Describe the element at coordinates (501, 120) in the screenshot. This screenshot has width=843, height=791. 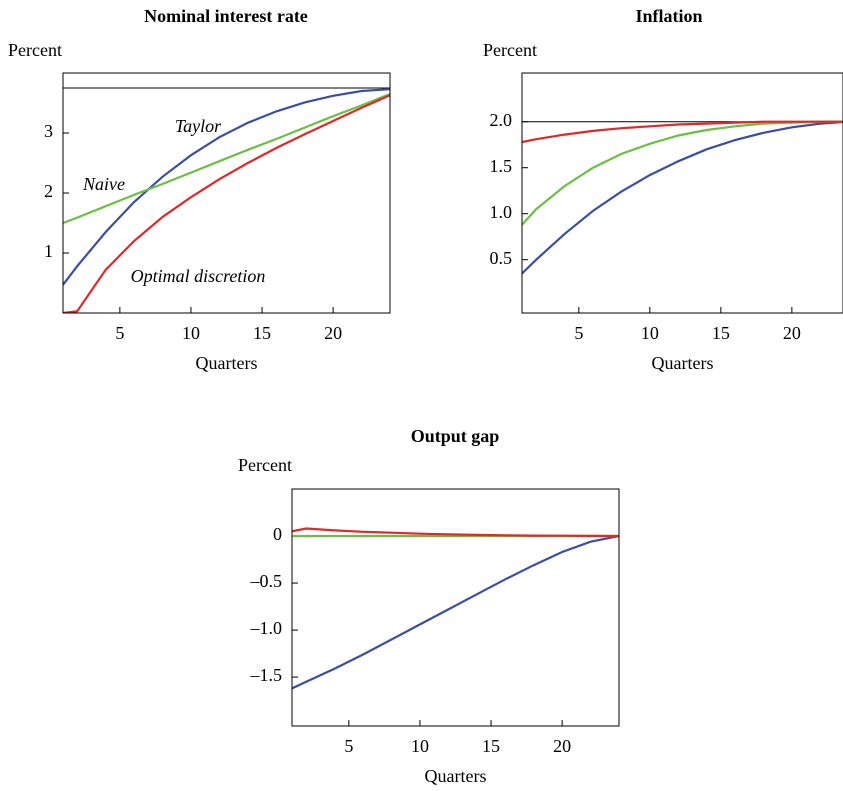
I see `y-tick-label: 2.0` at that location.